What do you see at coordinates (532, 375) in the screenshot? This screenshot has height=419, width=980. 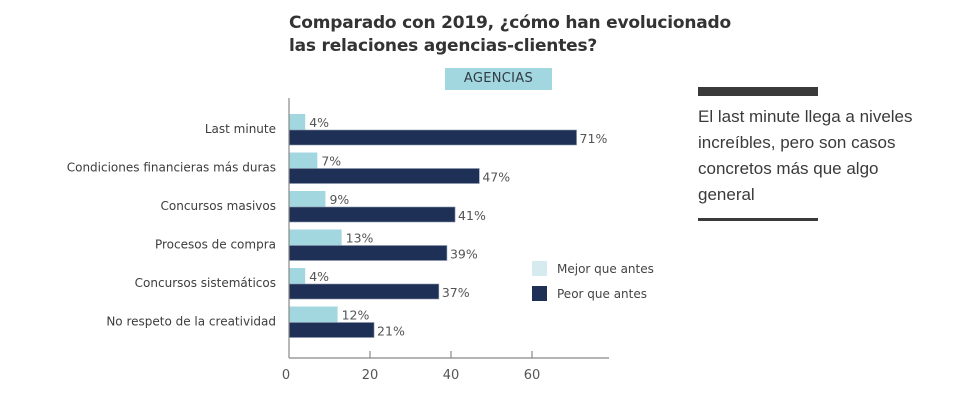 I see `x-tick-label: 60` at bounding box center [532, 375].